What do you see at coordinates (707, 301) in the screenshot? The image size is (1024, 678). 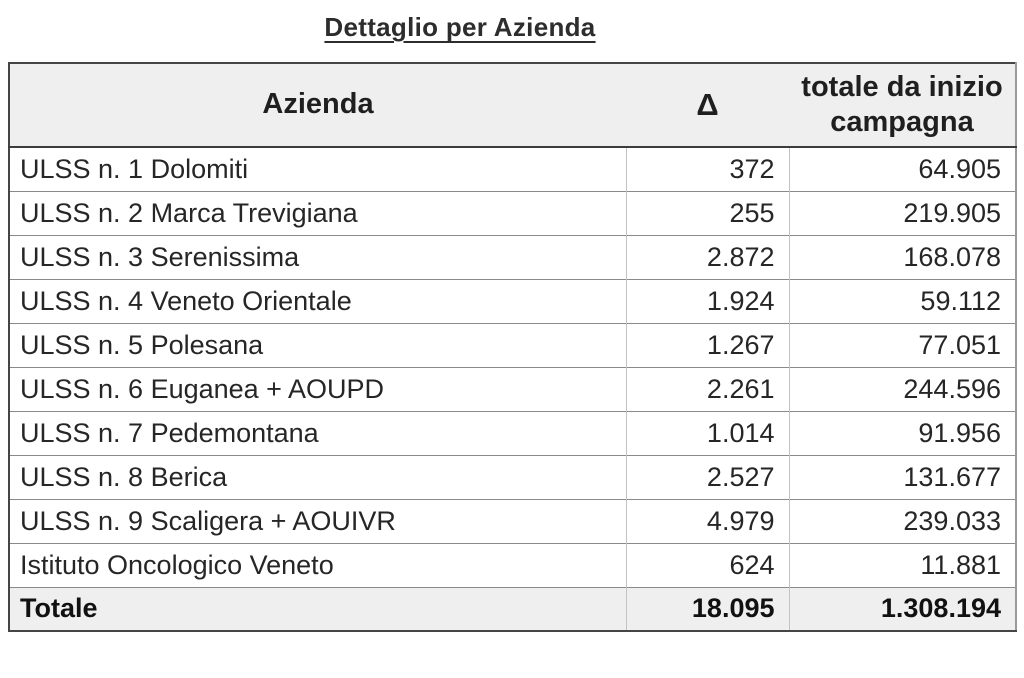 I see `cell-delta: 1.924` at bounding box center [707, 301].